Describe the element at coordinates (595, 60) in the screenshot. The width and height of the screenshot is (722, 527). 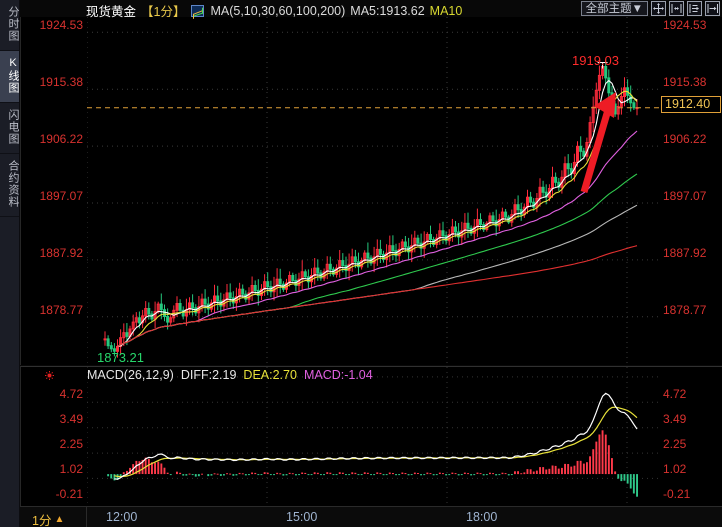
I see `high-price-annotation: 1919.03` at that location.